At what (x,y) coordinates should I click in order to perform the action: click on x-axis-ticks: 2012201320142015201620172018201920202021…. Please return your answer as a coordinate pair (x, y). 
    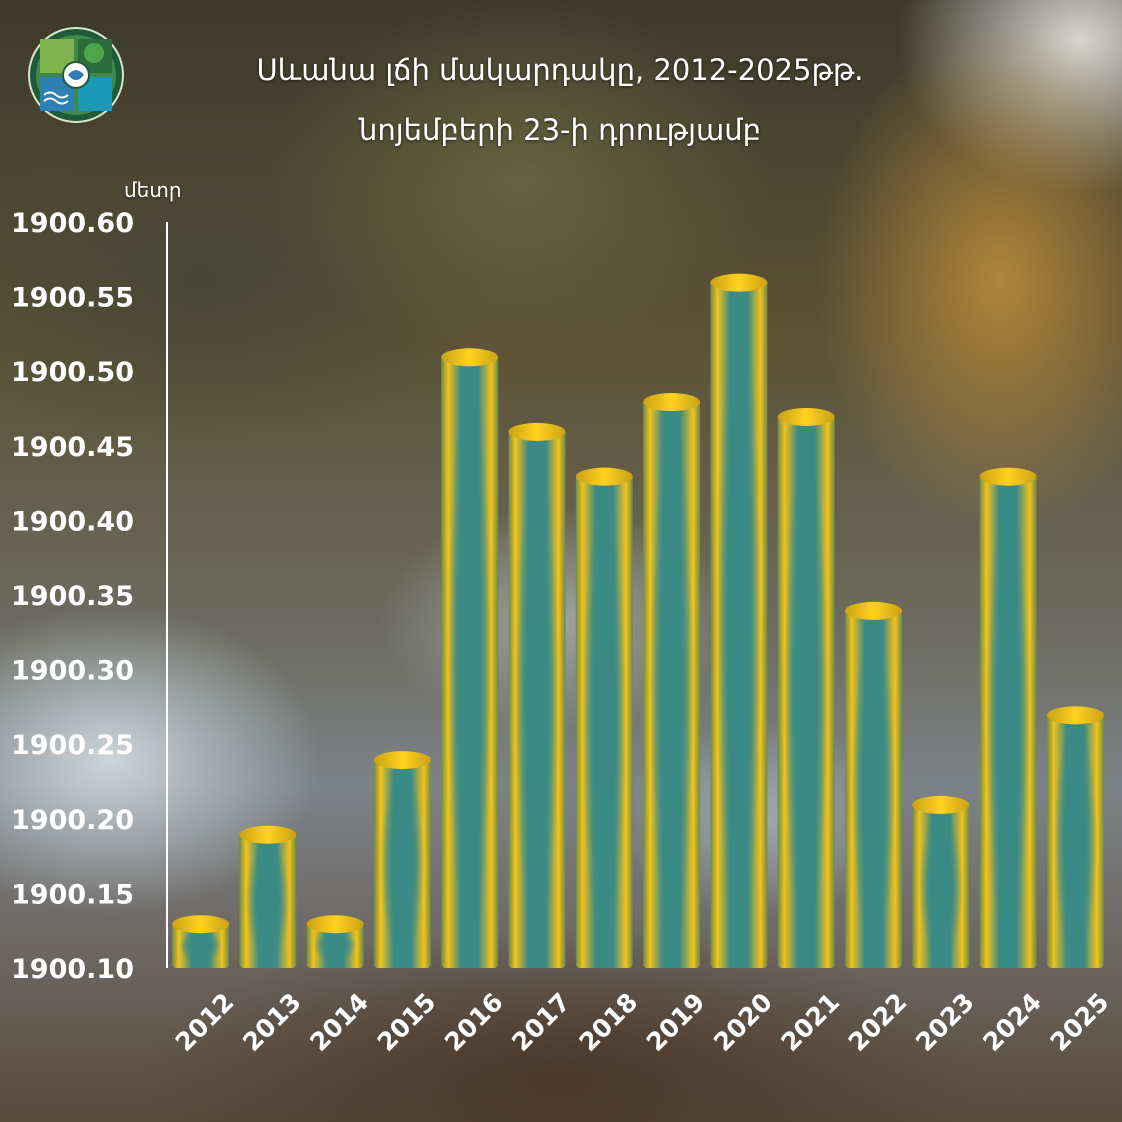
    Looking at the image, I should click on (642, 1022).